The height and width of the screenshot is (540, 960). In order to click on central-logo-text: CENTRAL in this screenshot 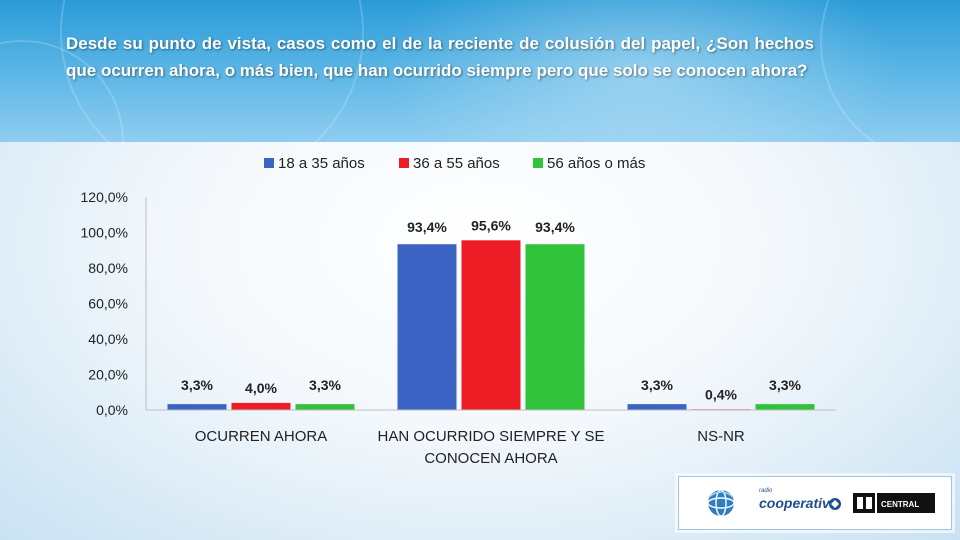, I will do `click(900, 504)`.